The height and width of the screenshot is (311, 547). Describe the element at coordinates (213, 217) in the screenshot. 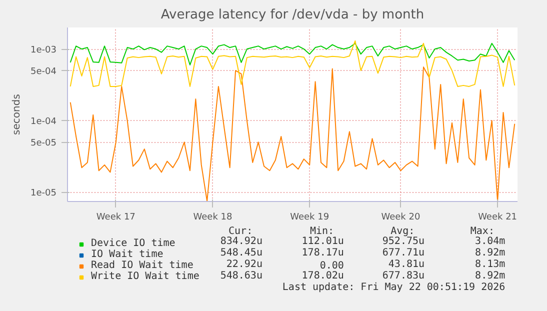

I see `x-tick-label: Week 18` at that location.